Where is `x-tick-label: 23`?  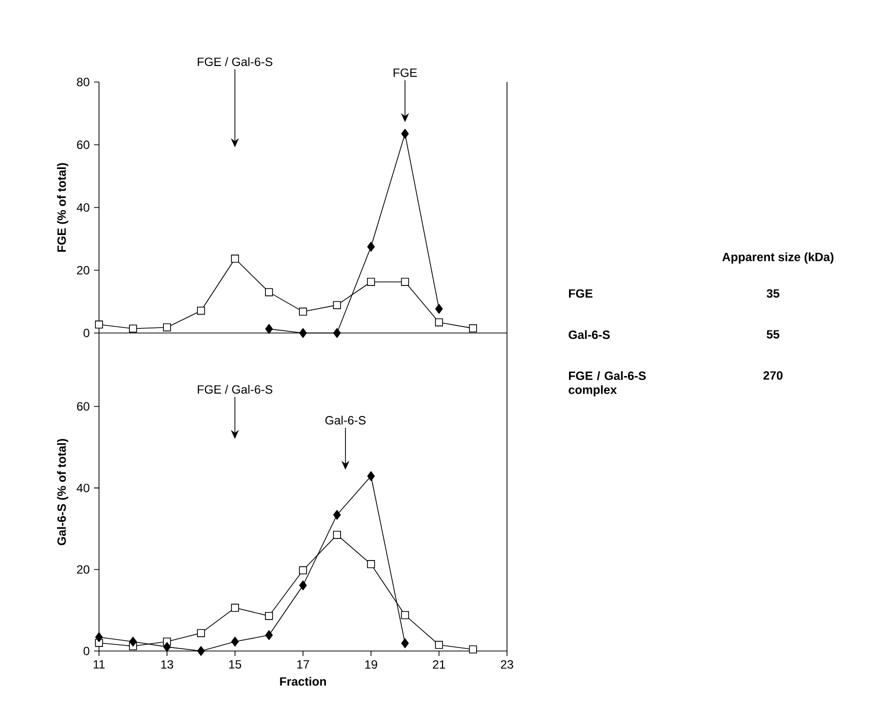
x-tick-label: 23 is located at coordinates (507, 664).